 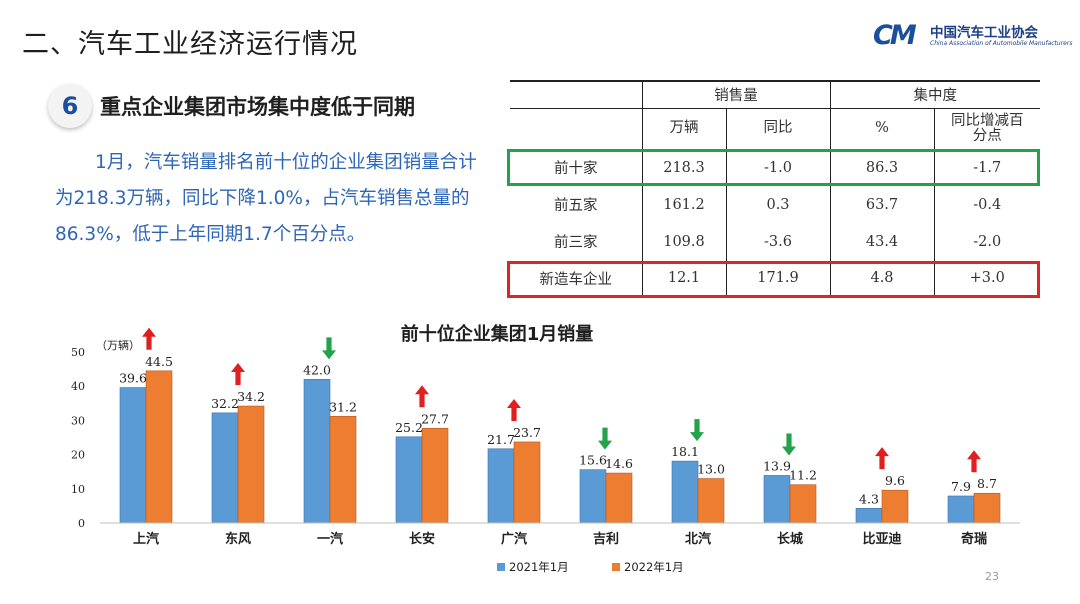 I want to click on y-tick-label: 30, so click(x=78, y=420).